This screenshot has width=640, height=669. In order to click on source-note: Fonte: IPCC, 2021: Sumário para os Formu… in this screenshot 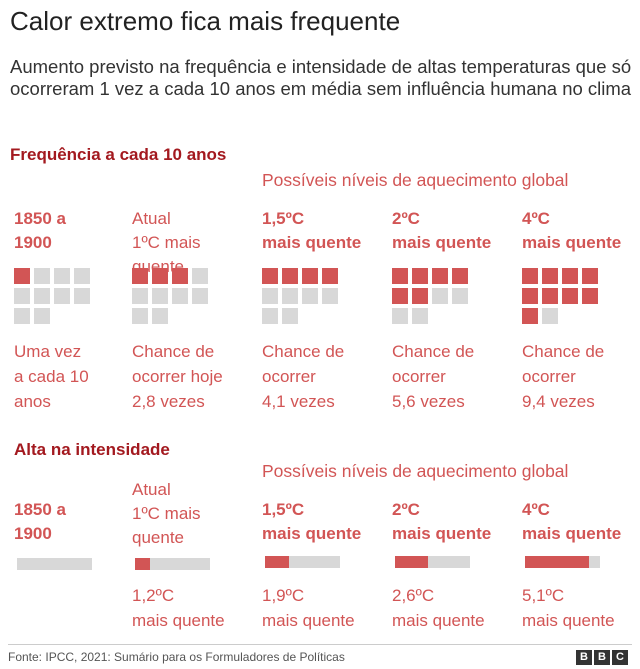, I will do `click(176, 657)`.